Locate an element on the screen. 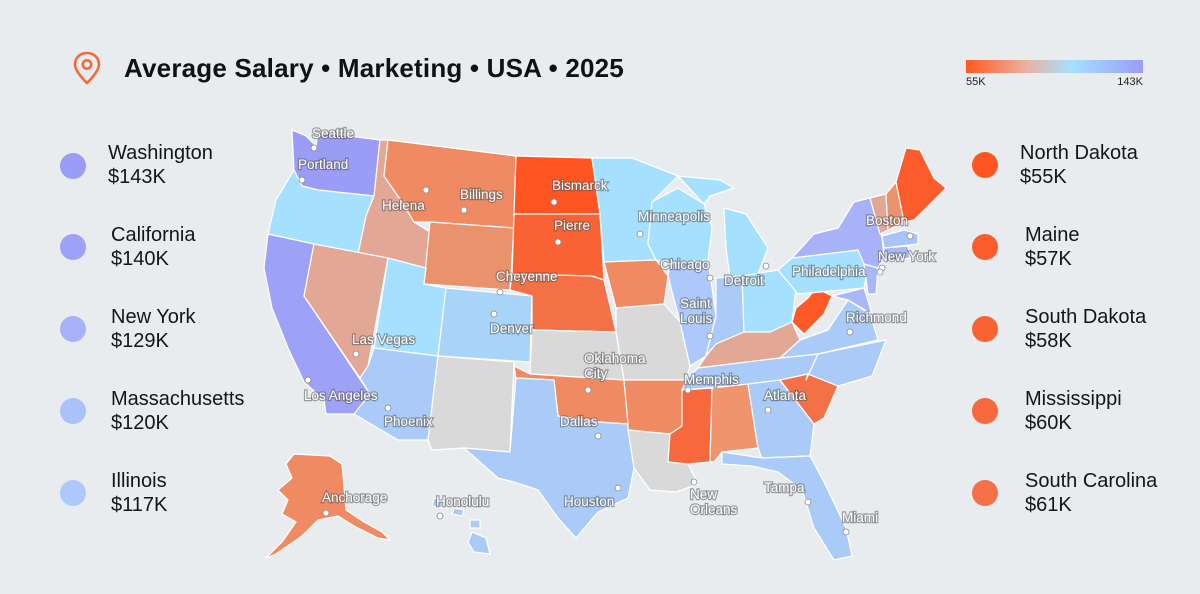 The width and height of the screenshot is (1200, 594). city-marker: New Orleans is located at coordinates (714, 498).